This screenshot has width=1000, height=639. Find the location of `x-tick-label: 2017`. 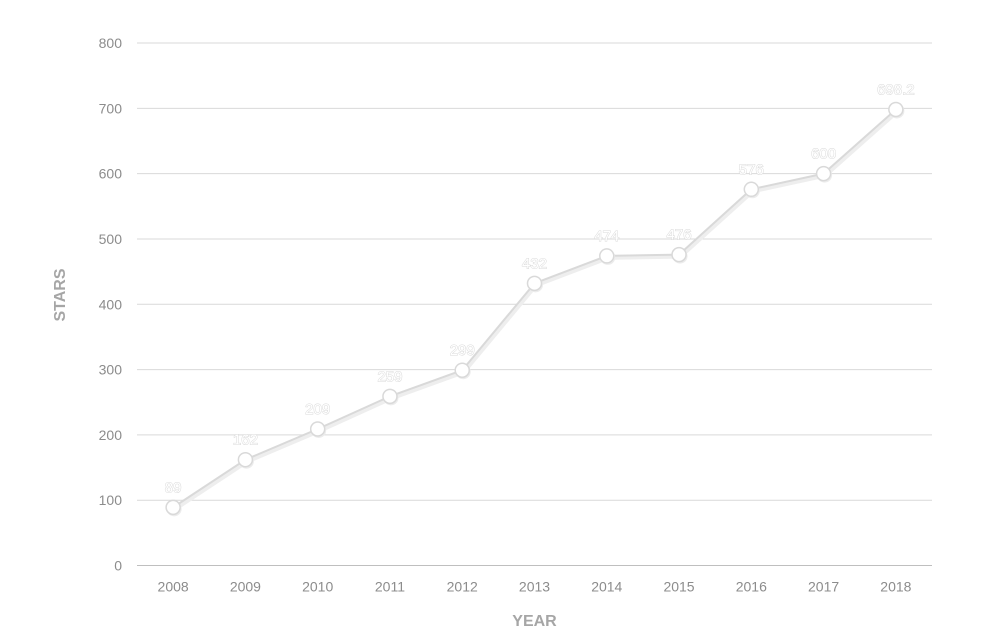

x-tick-label: 2017 is located at coordinates (823, 587).